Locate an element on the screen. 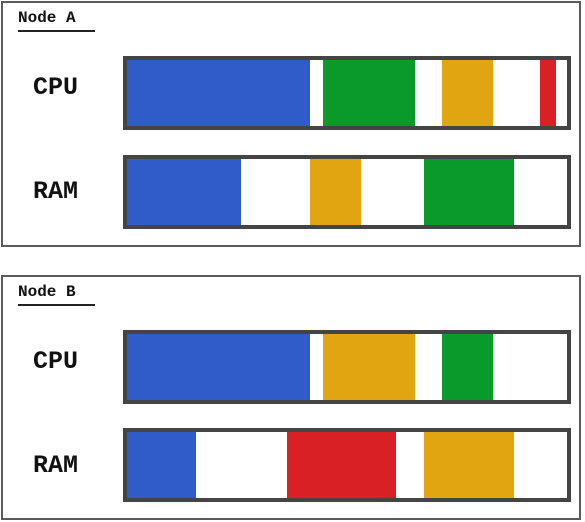 This screenshot has width=585, height=522. node-title: Node A is located at coordinates (47, 18).